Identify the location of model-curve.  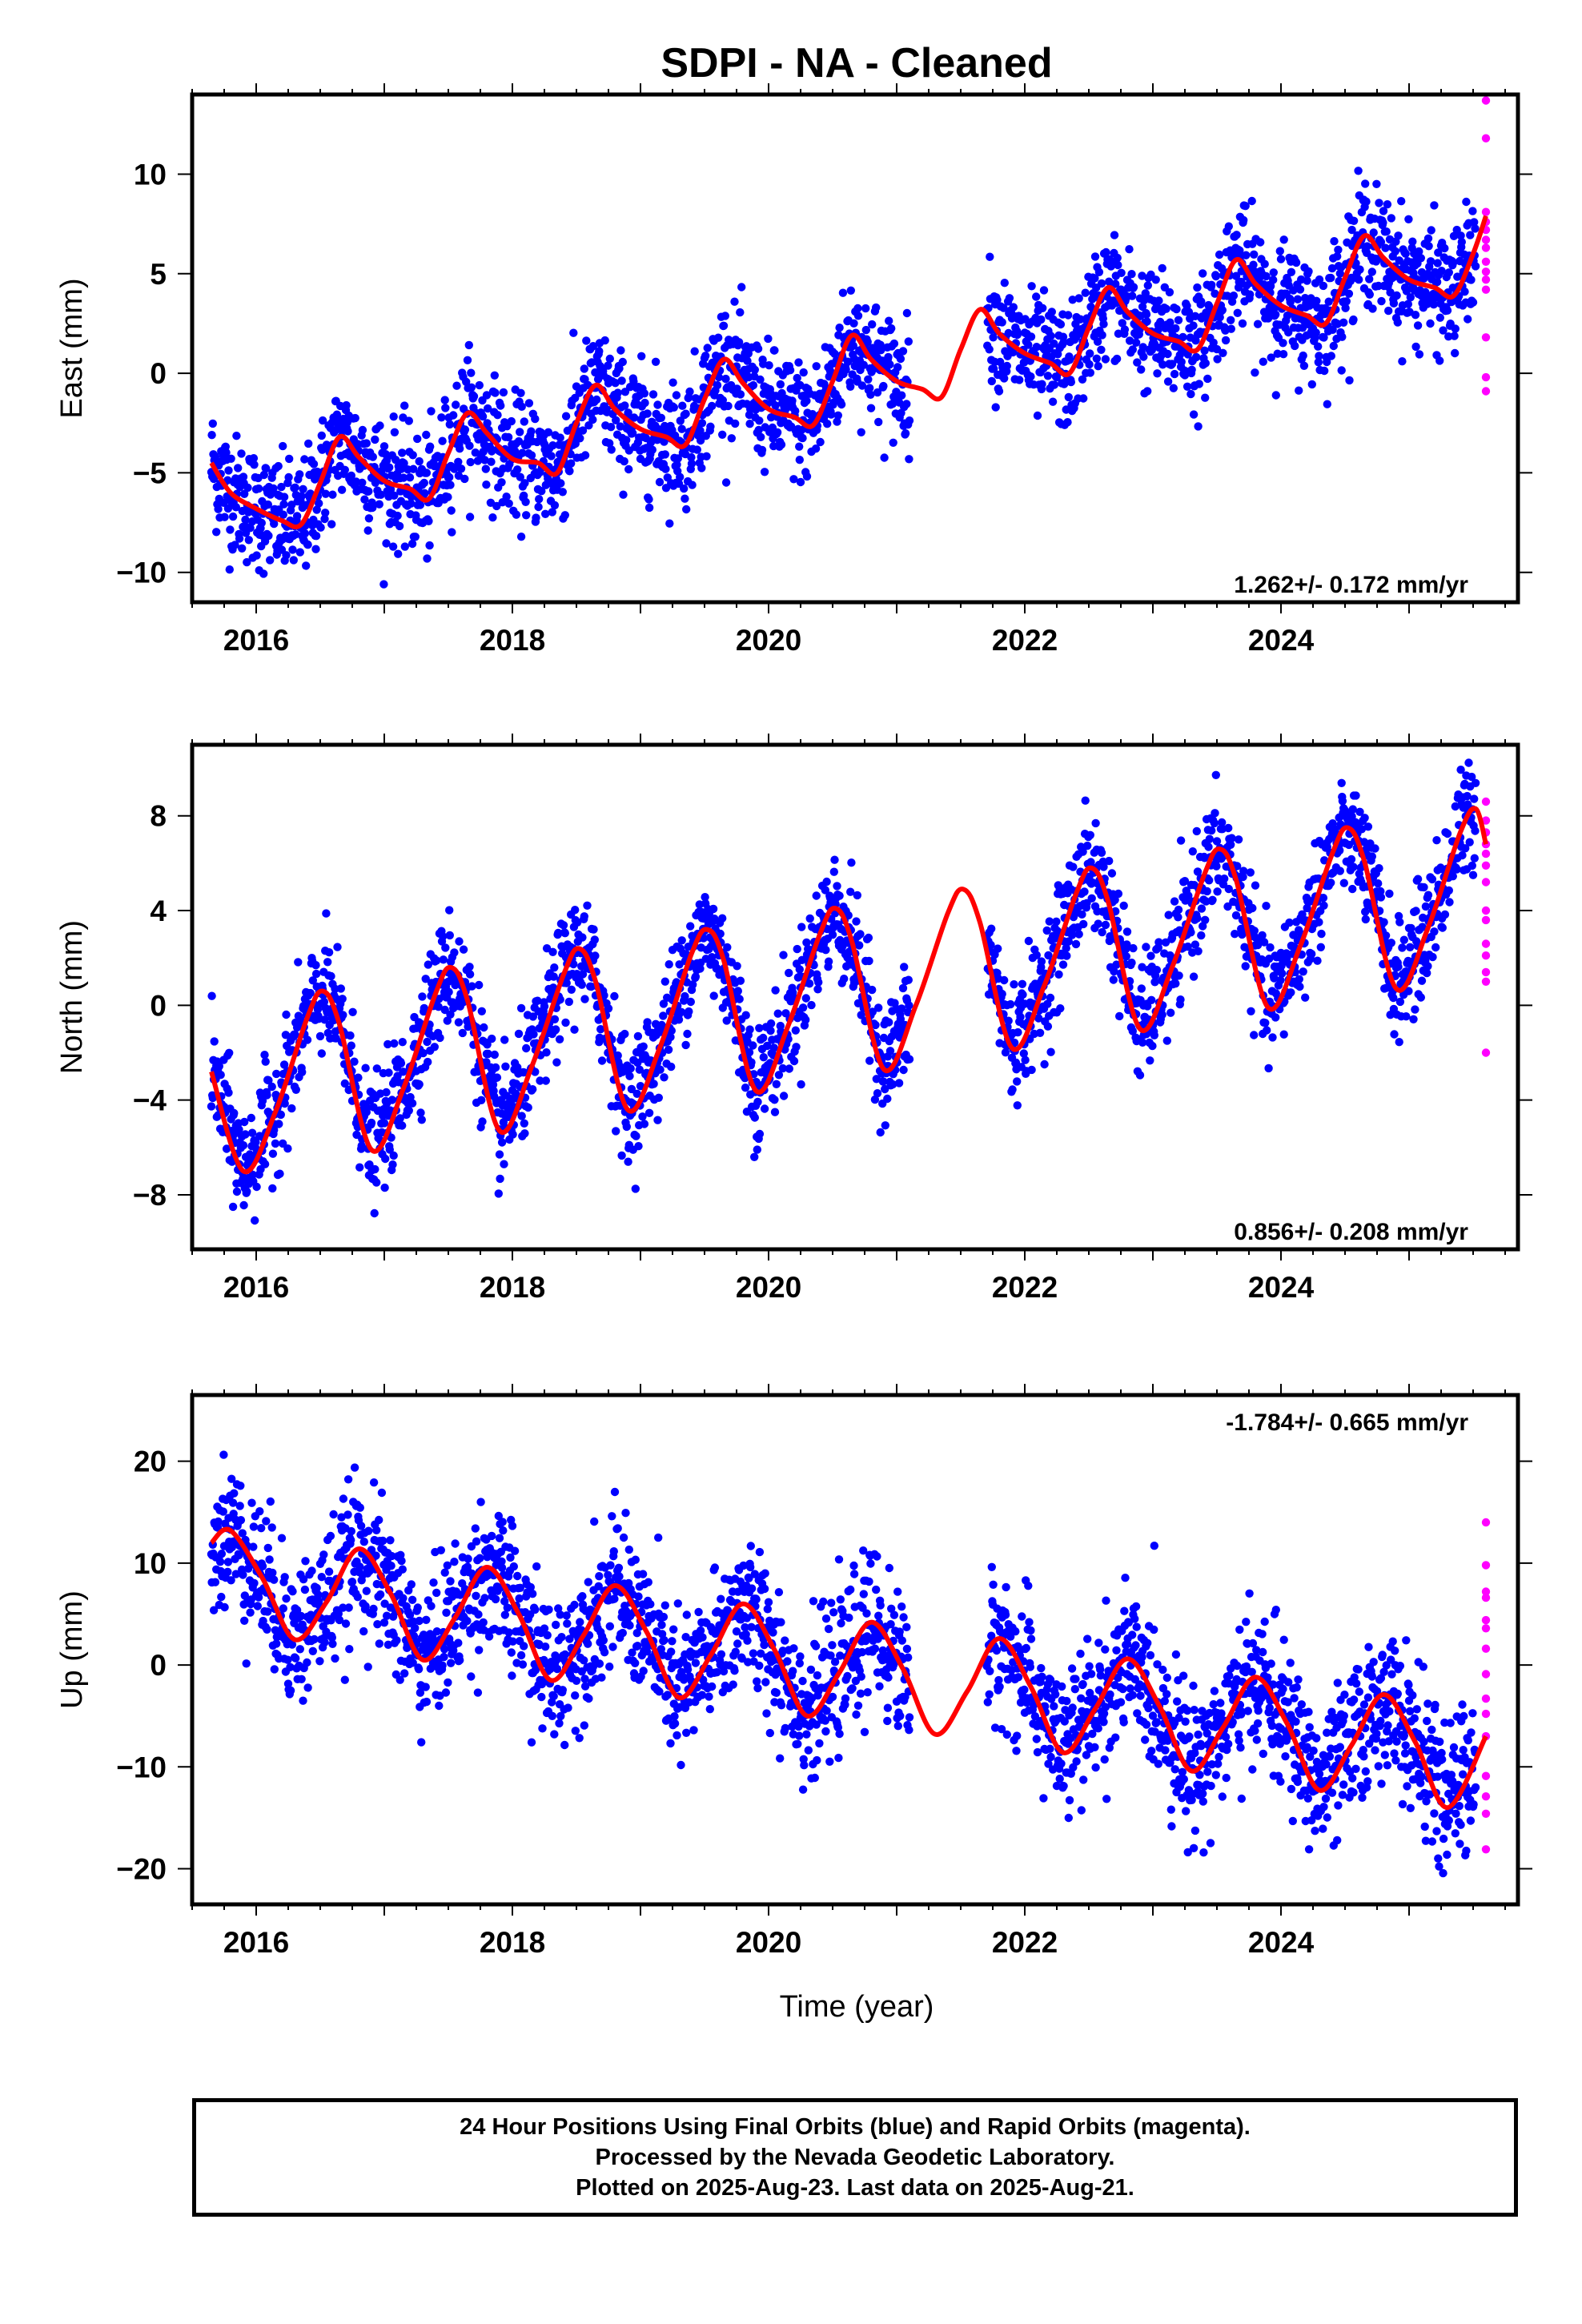
(848, 372).